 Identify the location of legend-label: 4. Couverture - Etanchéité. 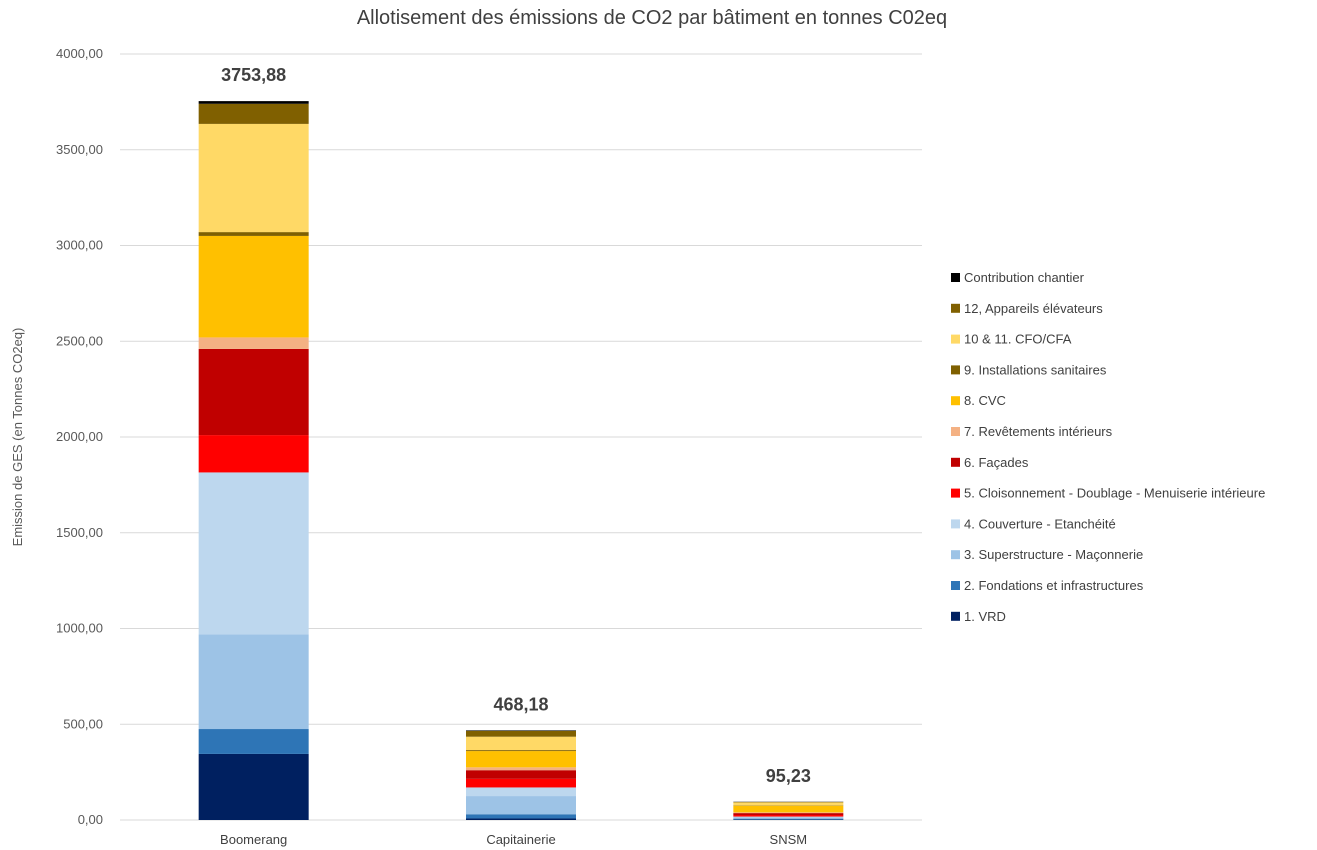
(1040, 523).